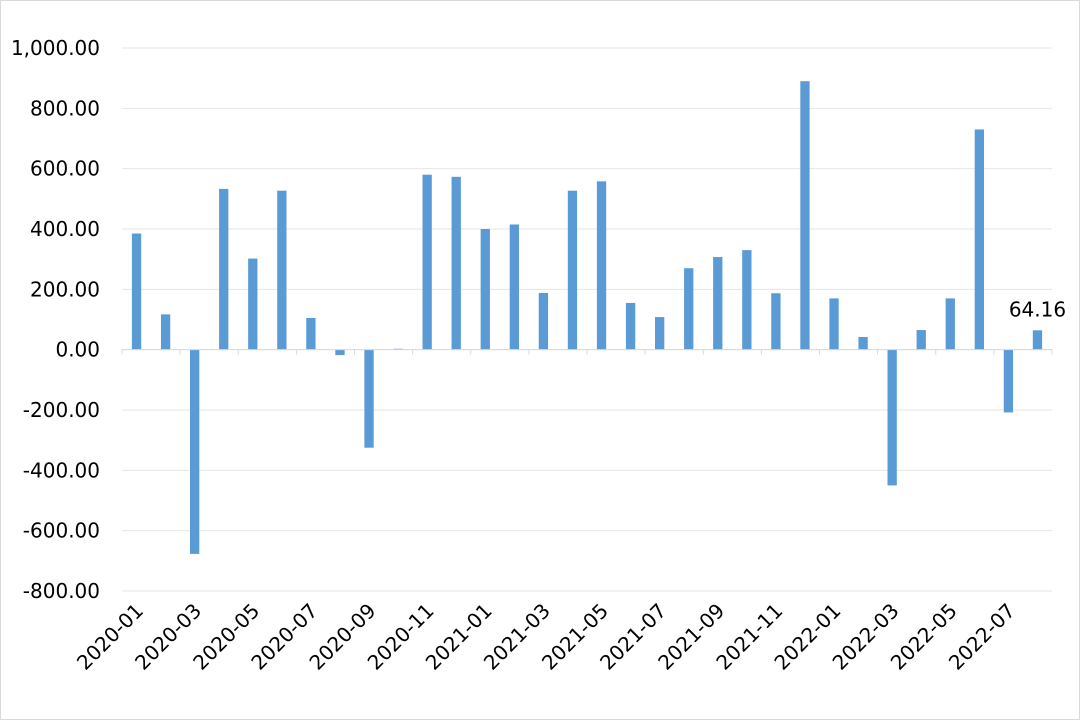 The image size is (1080, 720). I want to click on y-tick-label: 600.00, so click(65, 169).